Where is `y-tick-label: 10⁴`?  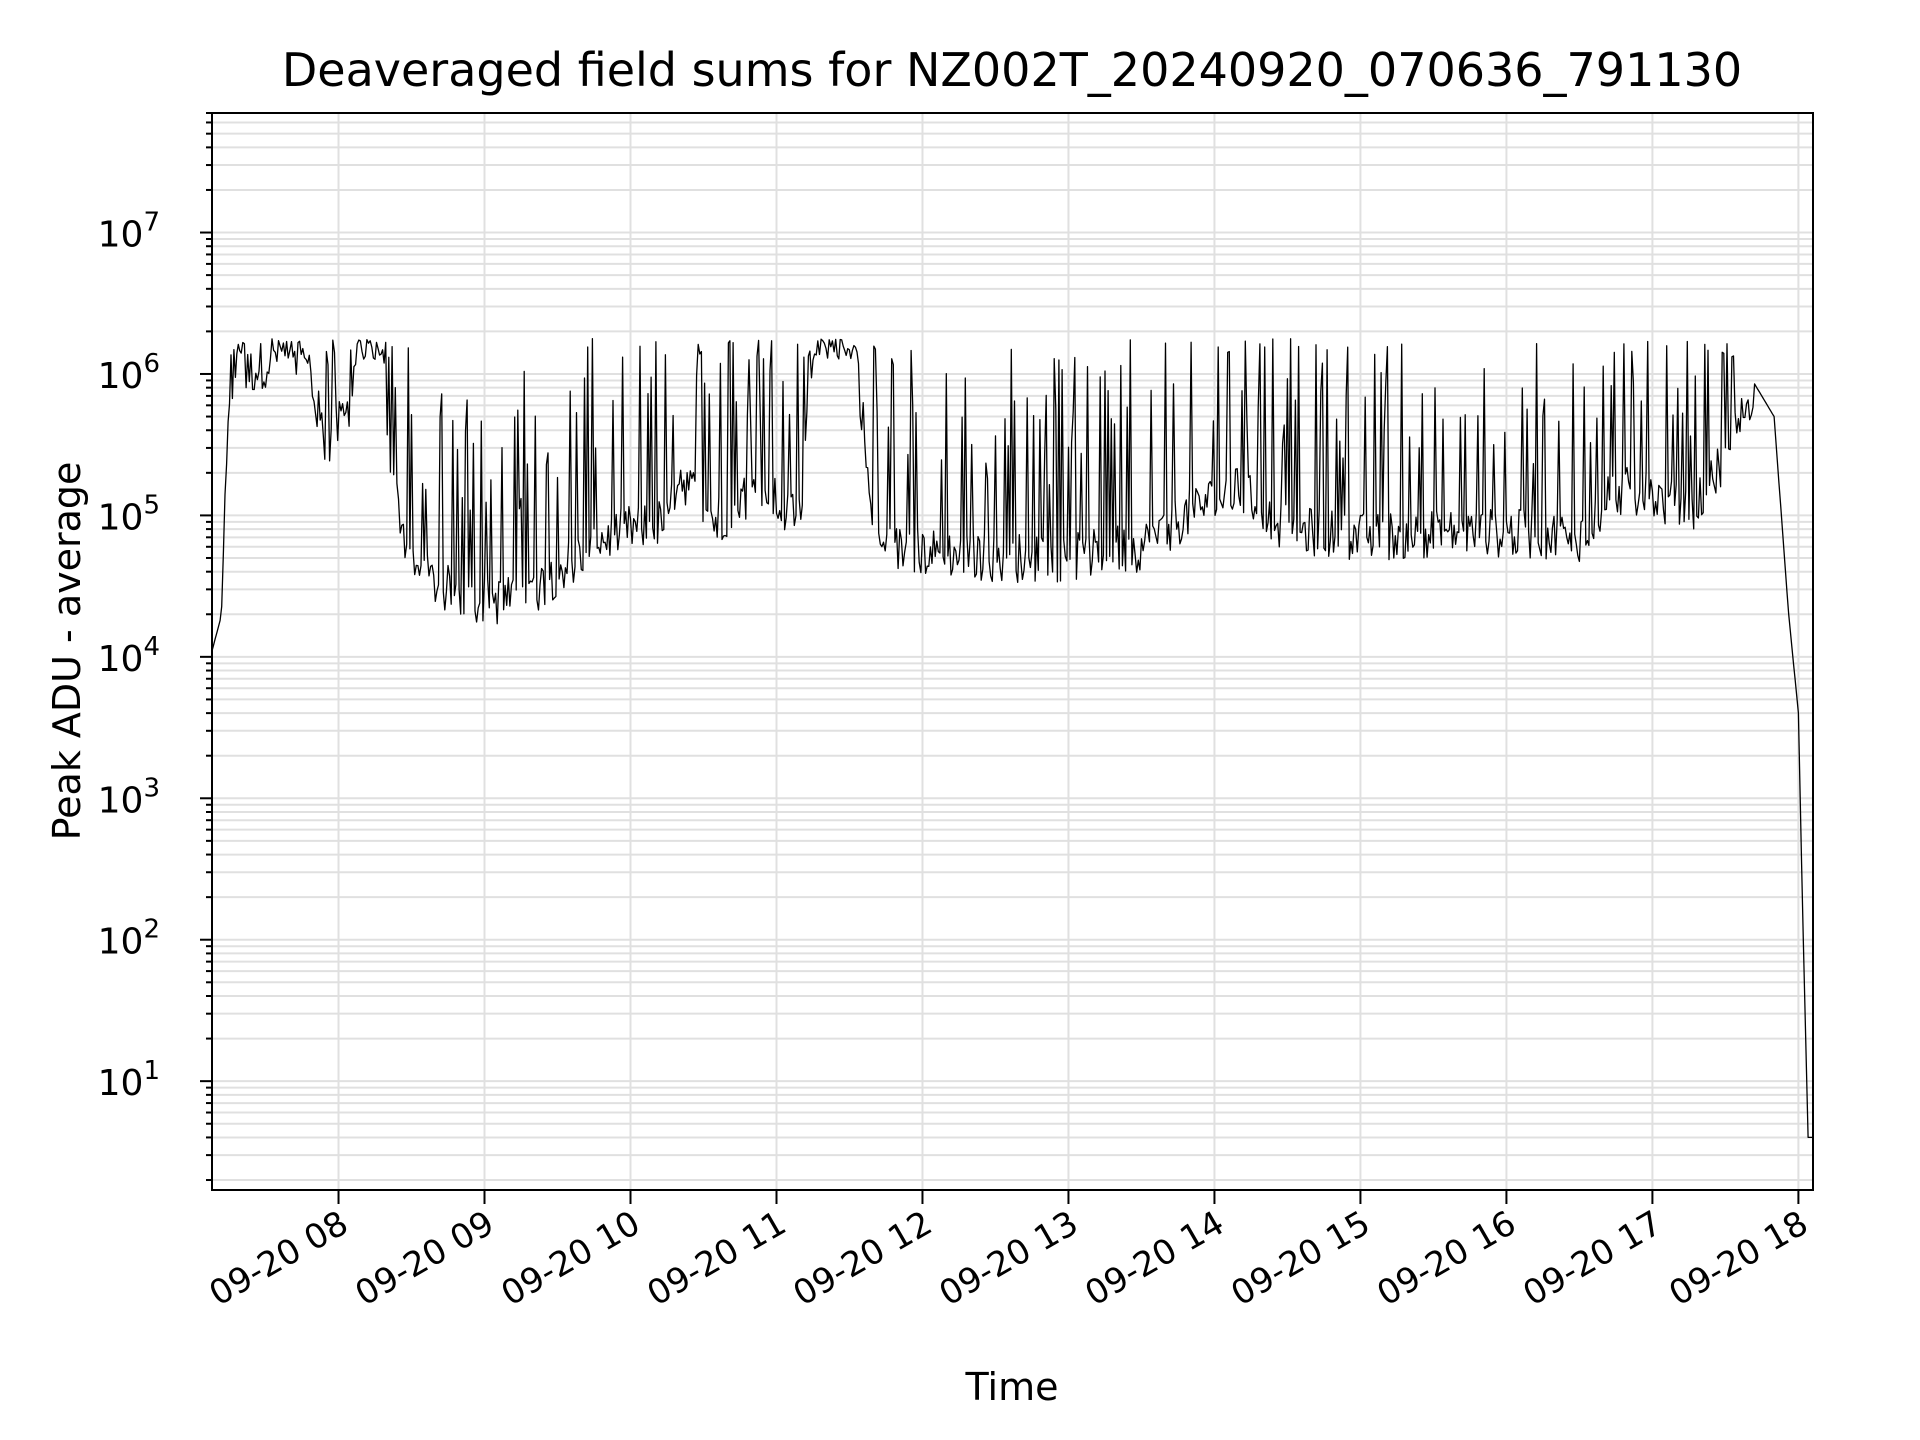
y-tick-label: 10⁴ is located at coordinates (129, 656).